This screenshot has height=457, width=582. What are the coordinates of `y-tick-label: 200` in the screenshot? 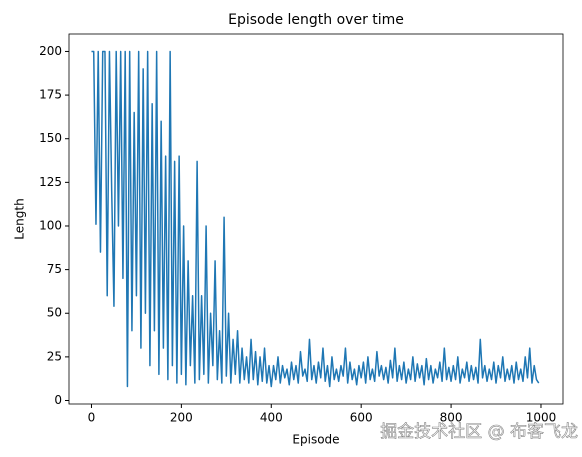 It's located at (50, 51).